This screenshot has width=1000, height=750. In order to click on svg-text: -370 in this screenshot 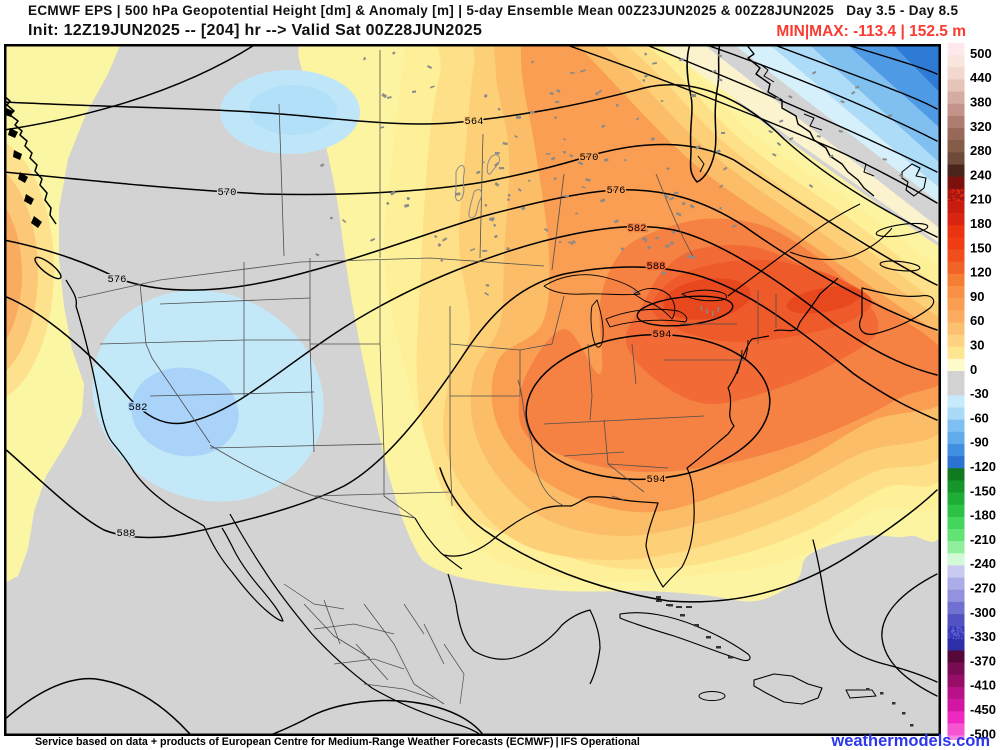, I will do `click(983, 660)`.